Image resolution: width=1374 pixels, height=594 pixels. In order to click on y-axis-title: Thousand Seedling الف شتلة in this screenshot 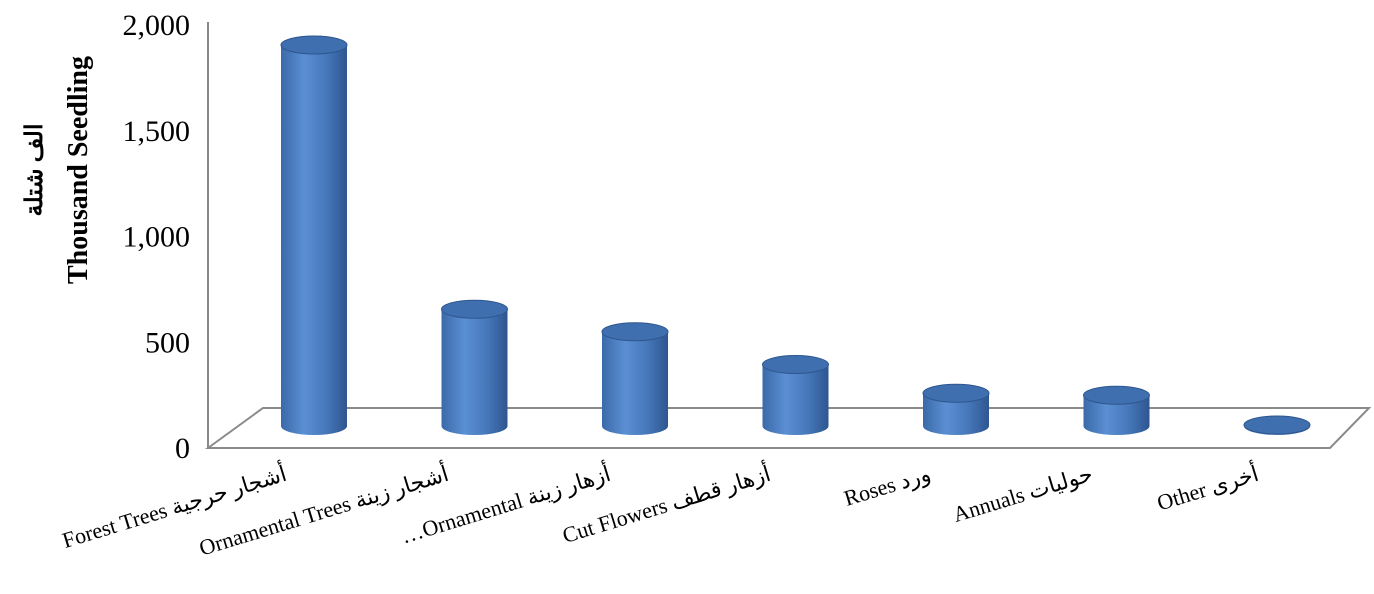, I will do `click(58, 170)`.